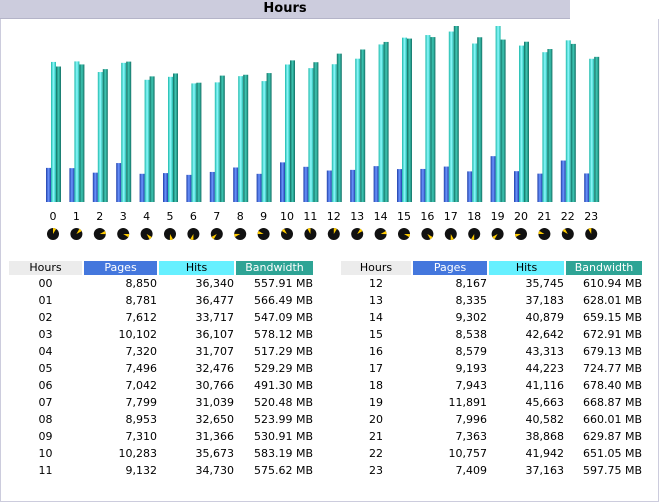  What do you see at coordinates (376, 436) in the screenshot?
I see `hour-cell: 21` at bounding box center [376, 436].